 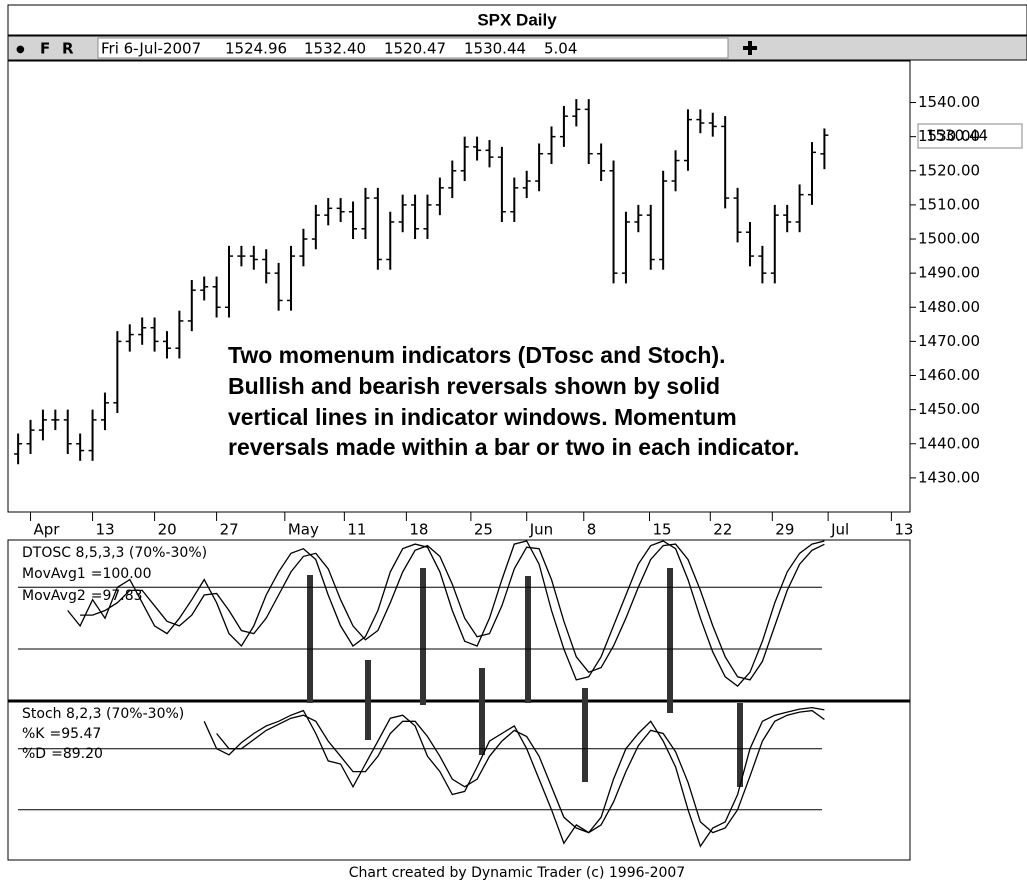 I want to click on y-tick-label: 1430.00, so click(x=949, y=477).